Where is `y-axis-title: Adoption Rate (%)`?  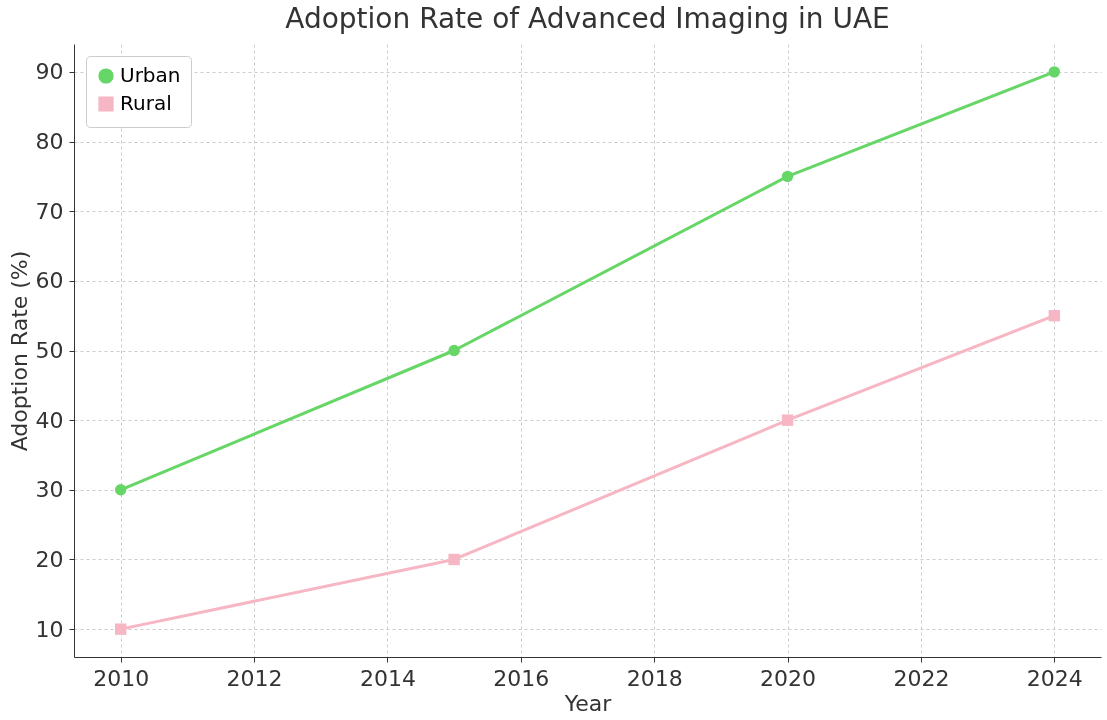
y-axis-title: Adoption Rate (%) is located at coordinates (19, 351).